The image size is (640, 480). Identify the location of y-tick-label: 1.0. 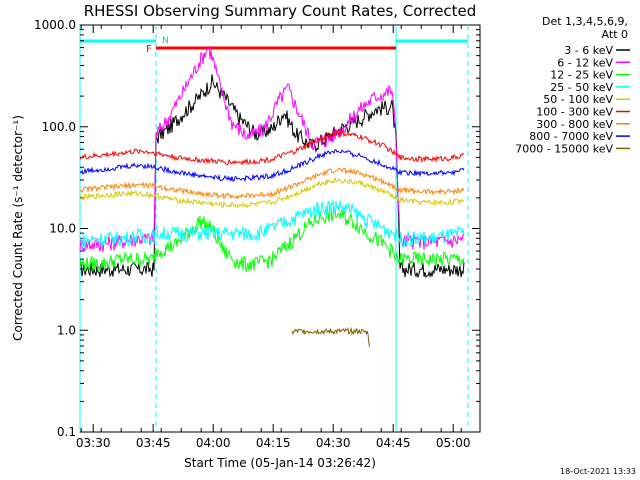
(66, 330).